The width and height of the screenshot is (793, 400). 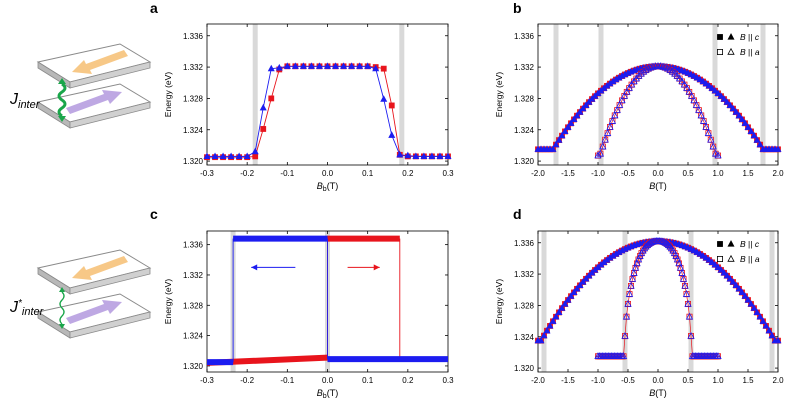 I want to click on y-tick-label: 1.320, so click(x=193, y=161).